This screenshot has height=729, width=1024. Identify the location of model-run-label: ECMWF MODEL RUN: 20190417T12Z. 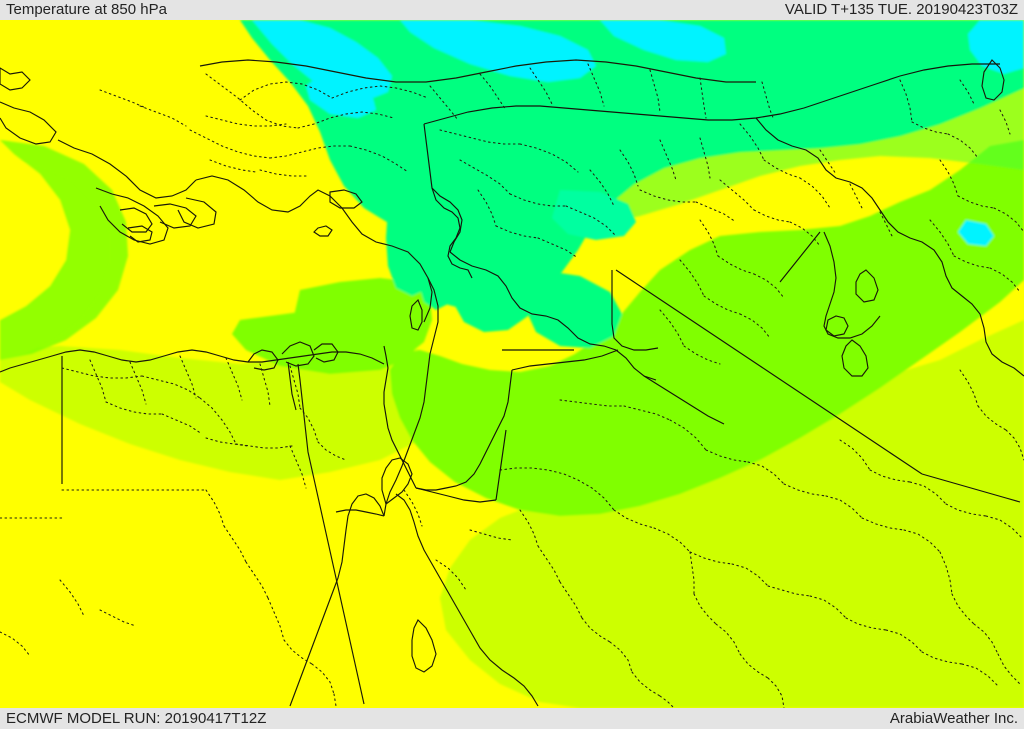
(136, 718).